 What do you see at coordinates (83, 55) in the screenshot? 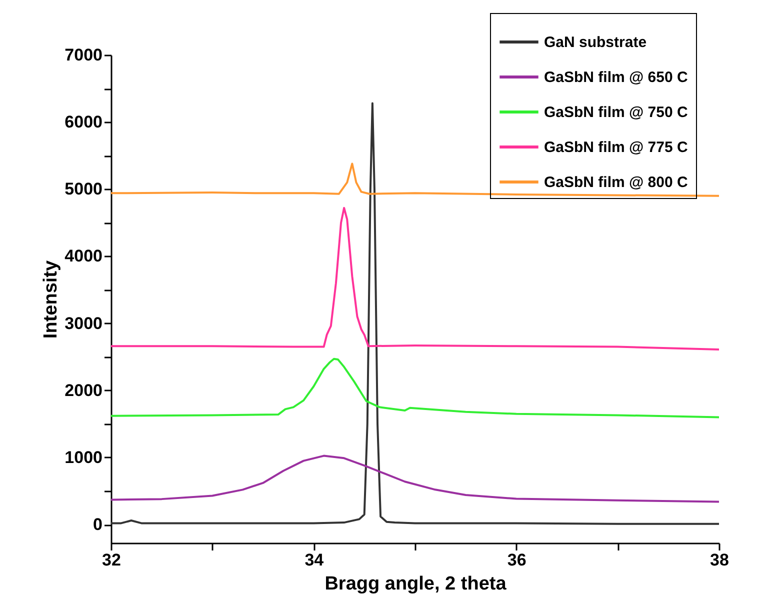
I see `y-tick-label: 7000` at bounding box center [83, 55].